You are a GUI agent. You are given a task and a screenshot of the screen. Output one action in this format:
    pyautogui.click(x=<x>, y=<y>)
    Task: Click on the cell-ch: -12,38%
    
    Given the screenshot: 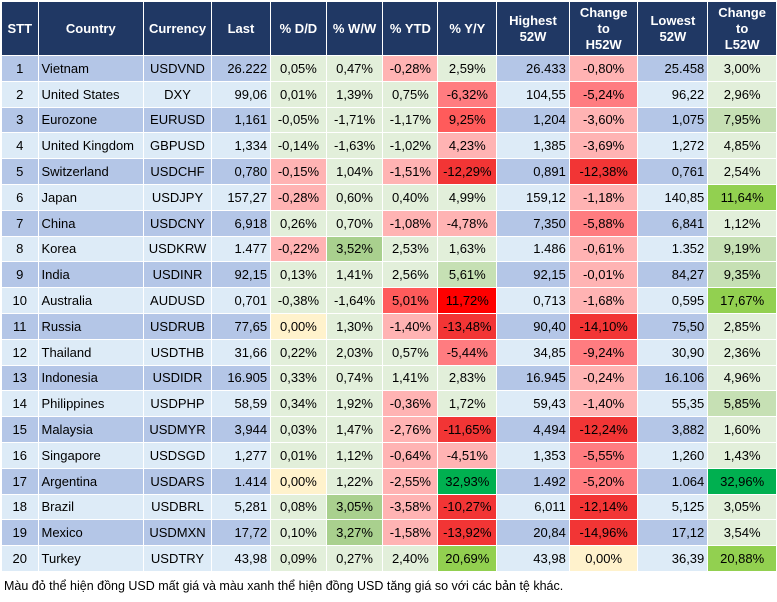 What is the action you would take?
    pyautogui.click(x=603, y=171)
    